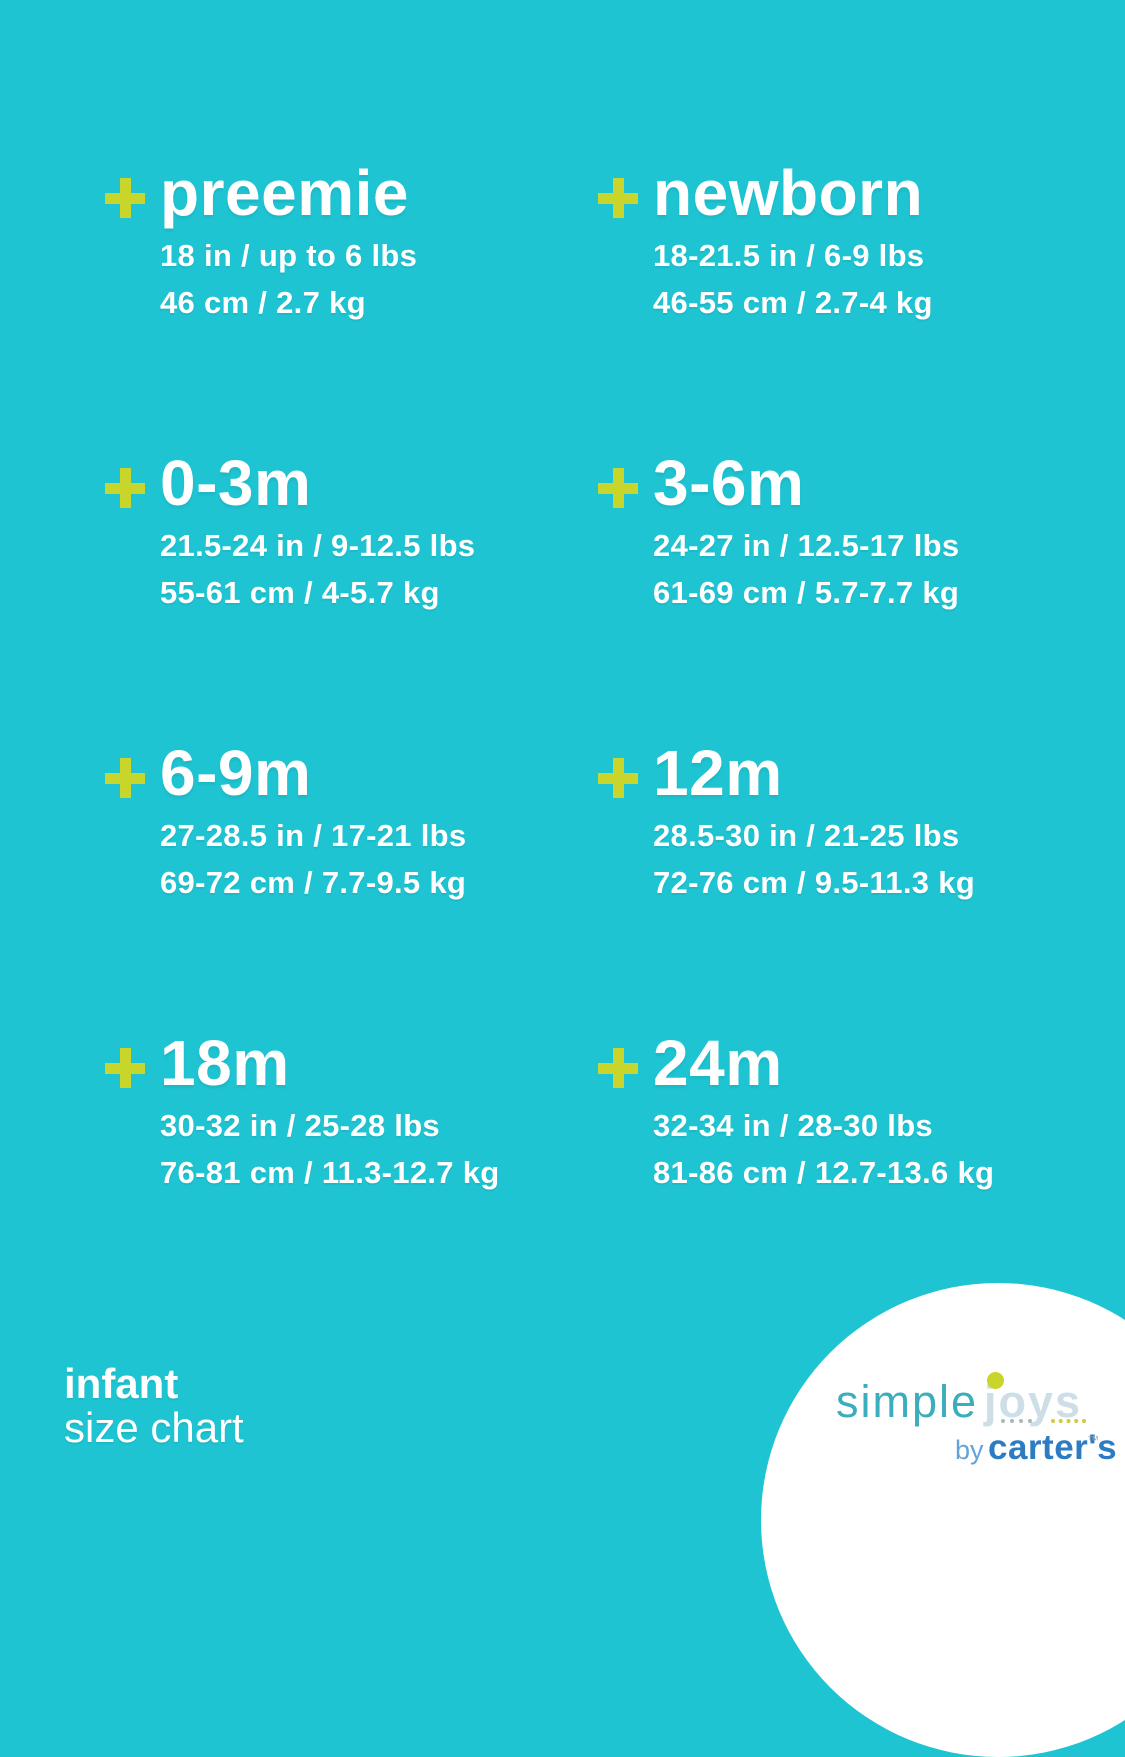 The height and width of the screenshot is (1757, 1125). What do you see at coordinates (236, 483) in the screenshot?
I see `size-label: 0-3m` at bounding box center [236, 483].